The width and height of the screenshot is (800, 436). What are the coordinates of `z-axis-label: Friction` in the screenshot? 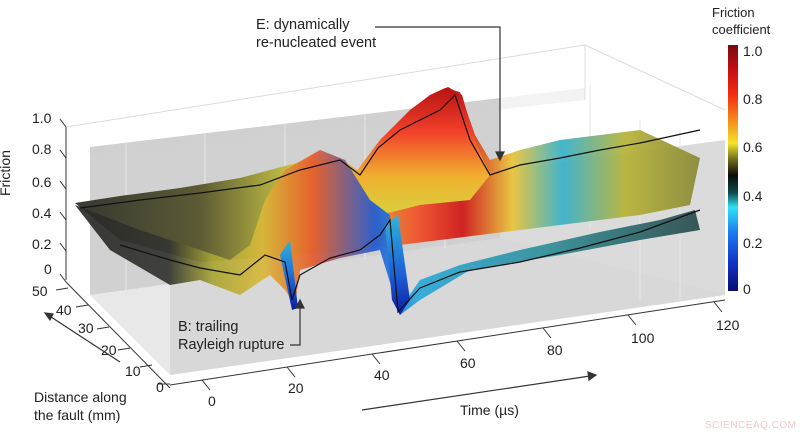 It's located at (6, 173).